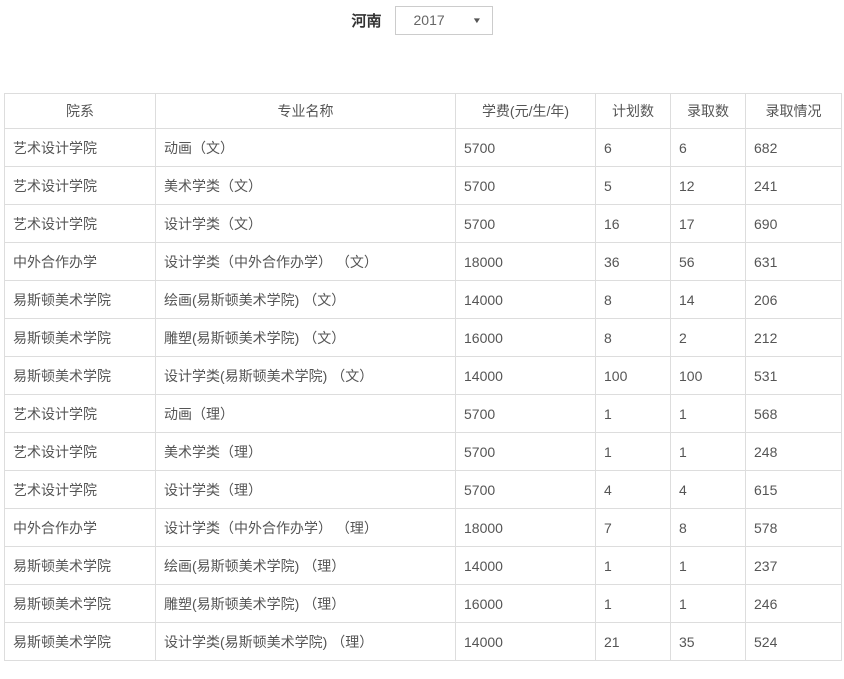  I want to click on table-row: 艺术设计学院 美术学类（理） 5700 1 1 248, so click(423, 451).